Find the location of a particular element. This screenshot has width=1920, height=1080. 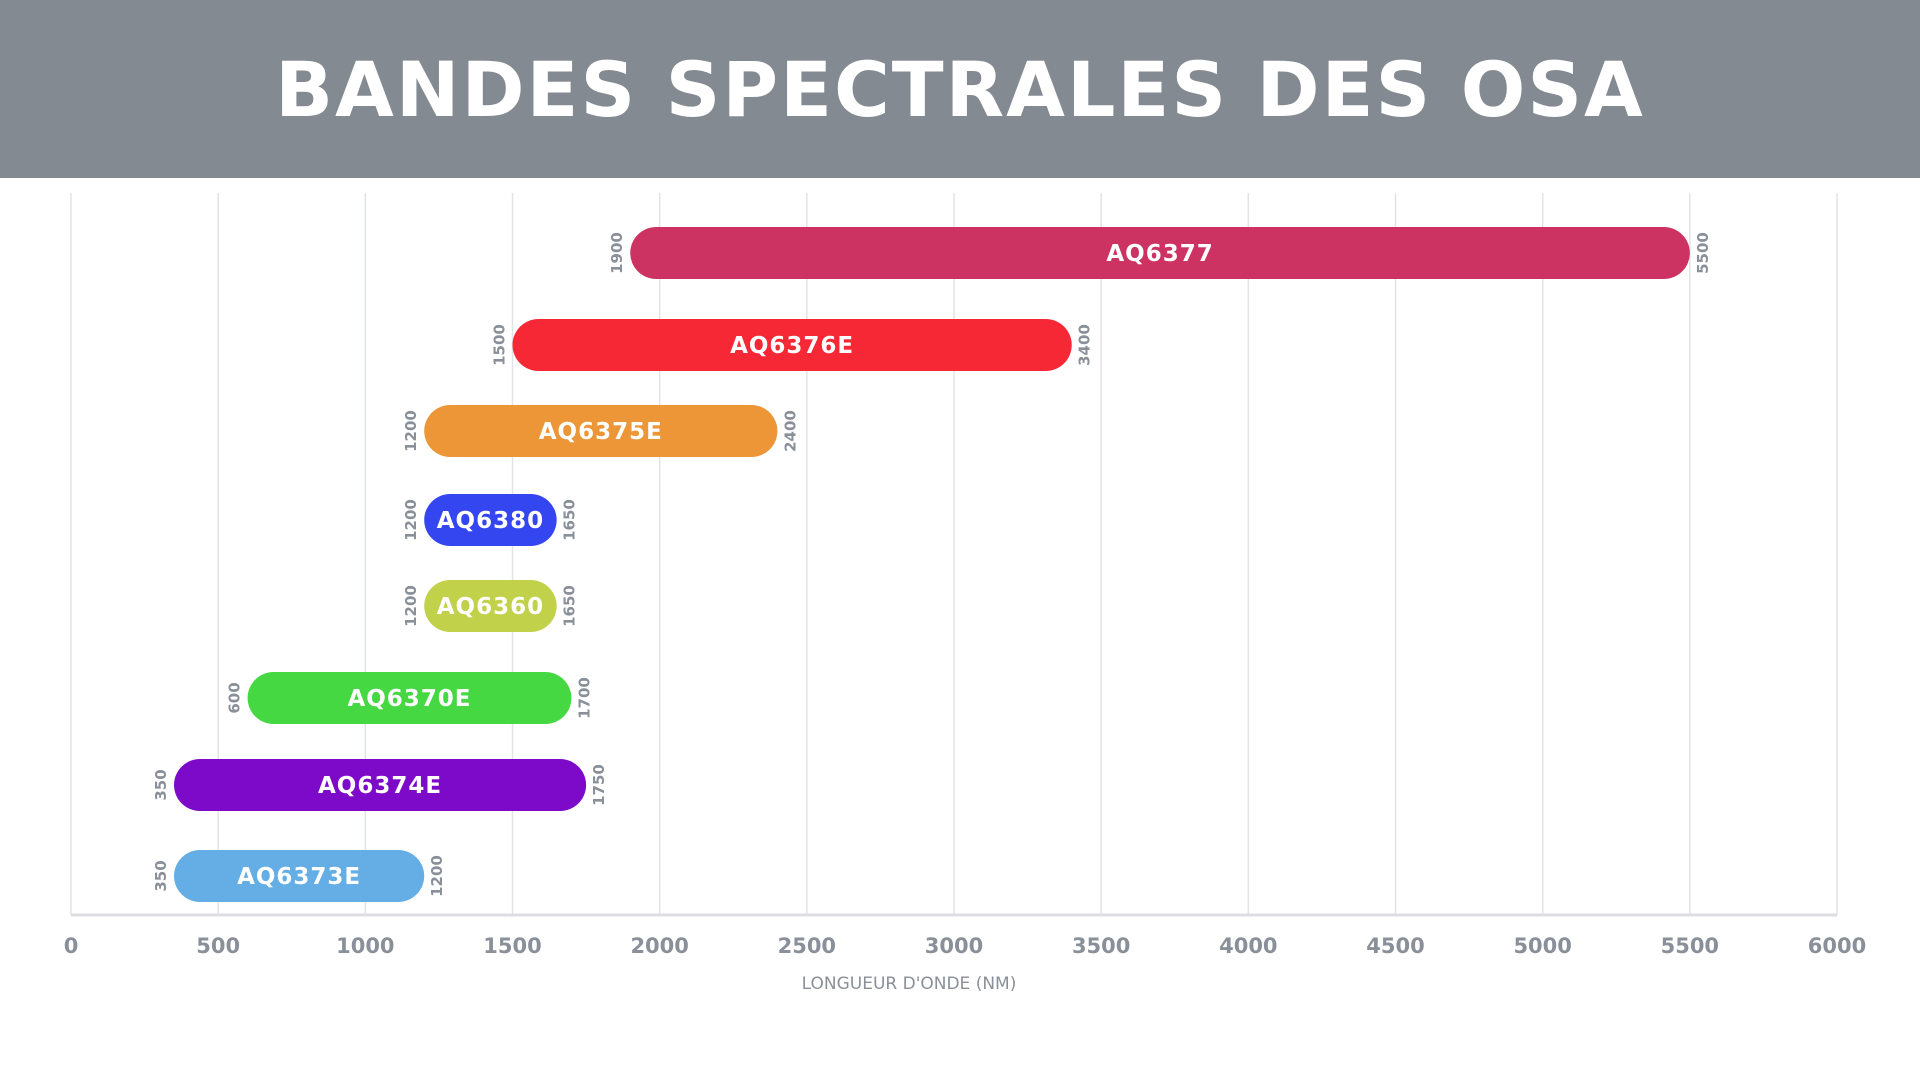

x-tick-label: 500 is located at coordinates (218, 946).